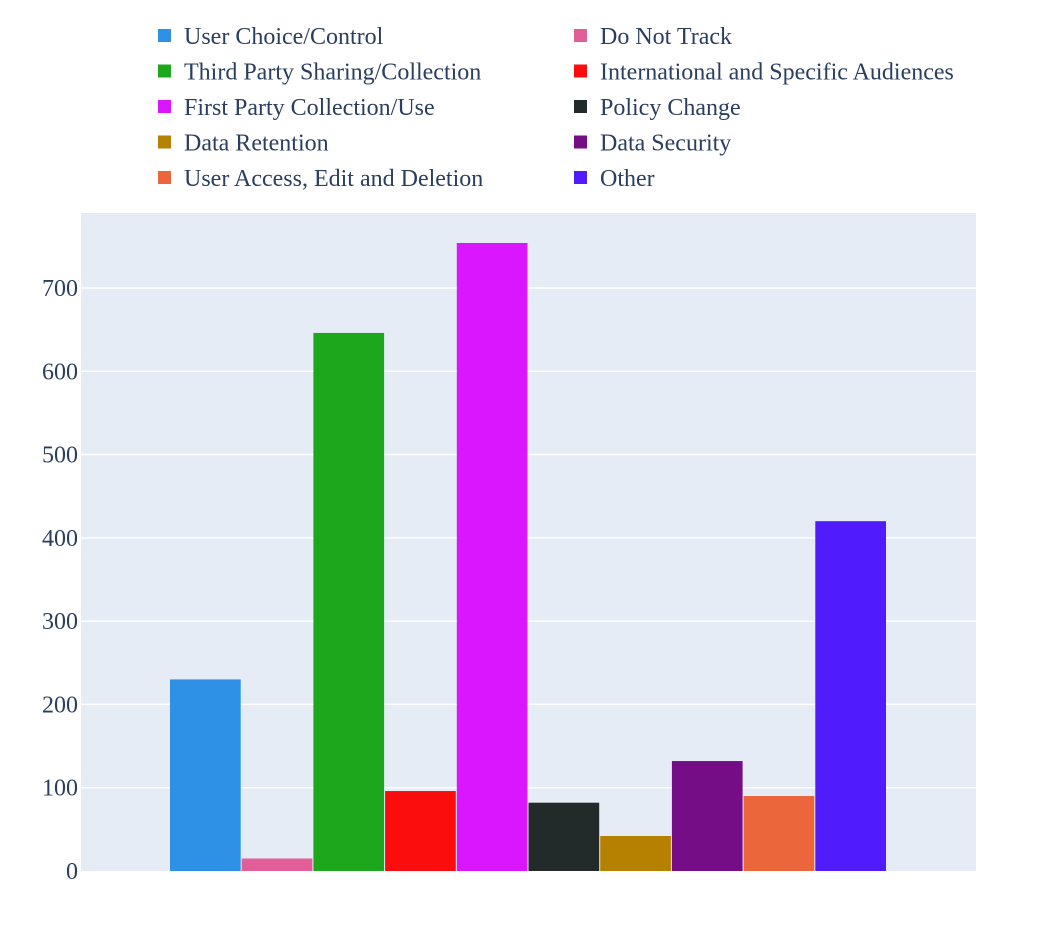  What do you see at coordinates (627, 179) in the screenshot?
I see `legend-label: Other` at bounding box center [627, 179].